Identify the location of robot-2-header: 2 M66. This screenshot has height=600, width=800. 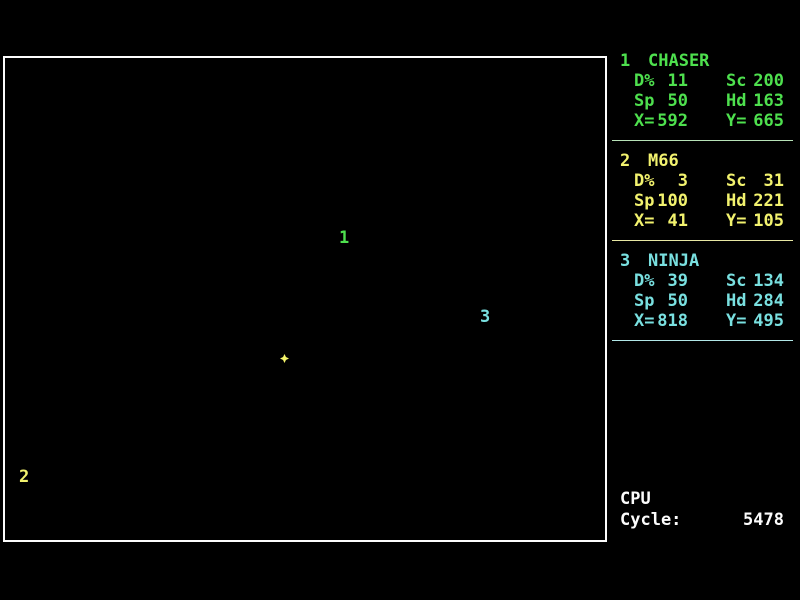
(705, 162).